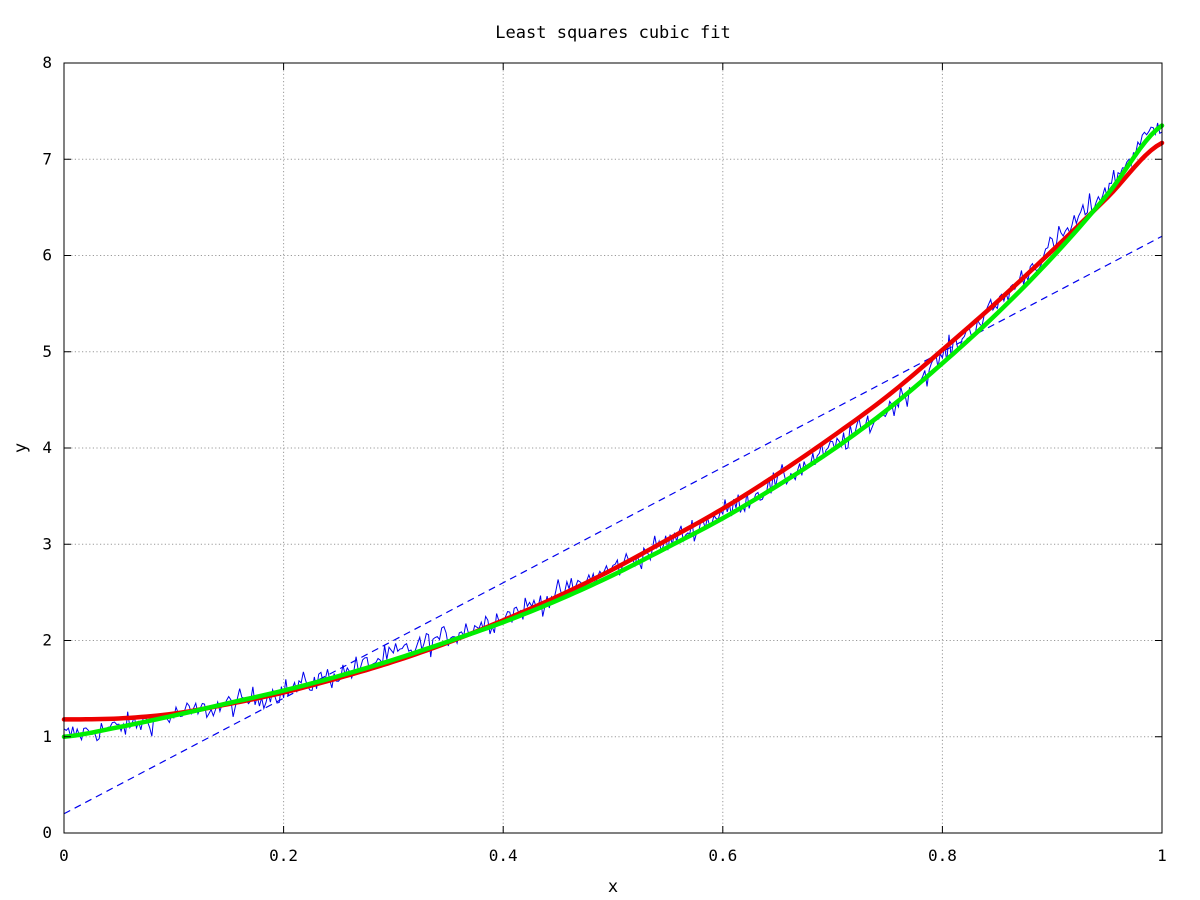 This screenshot has height=900, width=1200. I want to click on x-tick-label: 0, so click(64, 855).